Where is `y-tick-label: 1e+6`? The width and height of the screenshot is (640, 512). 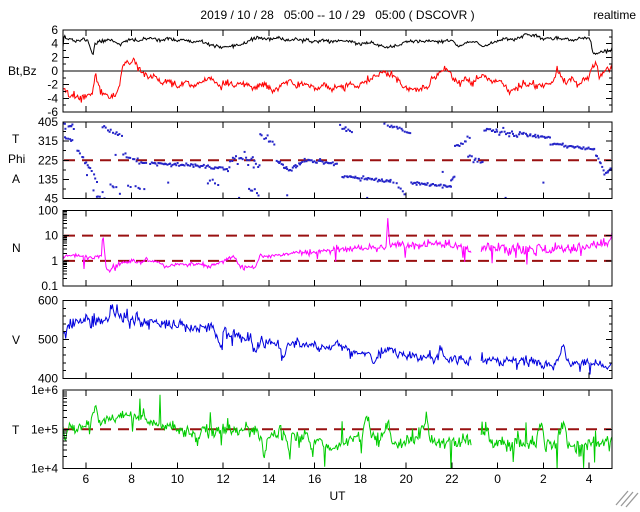 y-tick-label: 1e+6 is located at coordinates (44, 390).